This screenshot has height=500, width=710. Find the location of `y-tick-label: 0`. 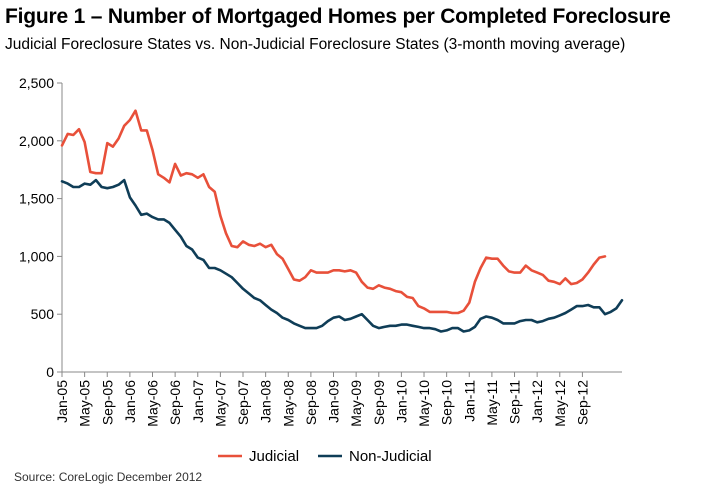

y-tick-label: 0 is located at coordinates (50, 372).